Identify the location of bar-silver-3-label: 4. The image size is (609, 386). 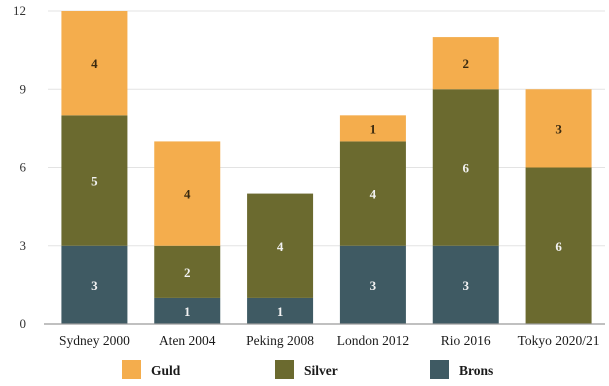
(373, 194).